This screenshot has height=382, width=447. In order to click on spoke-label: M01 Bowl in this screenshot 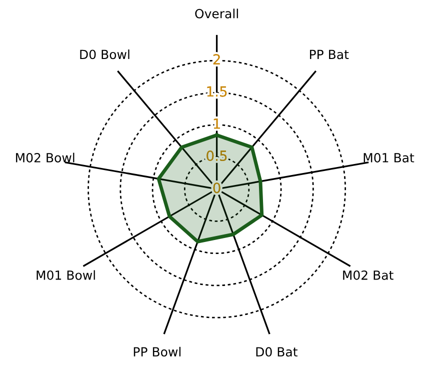, I will do `click(65, 275)`.